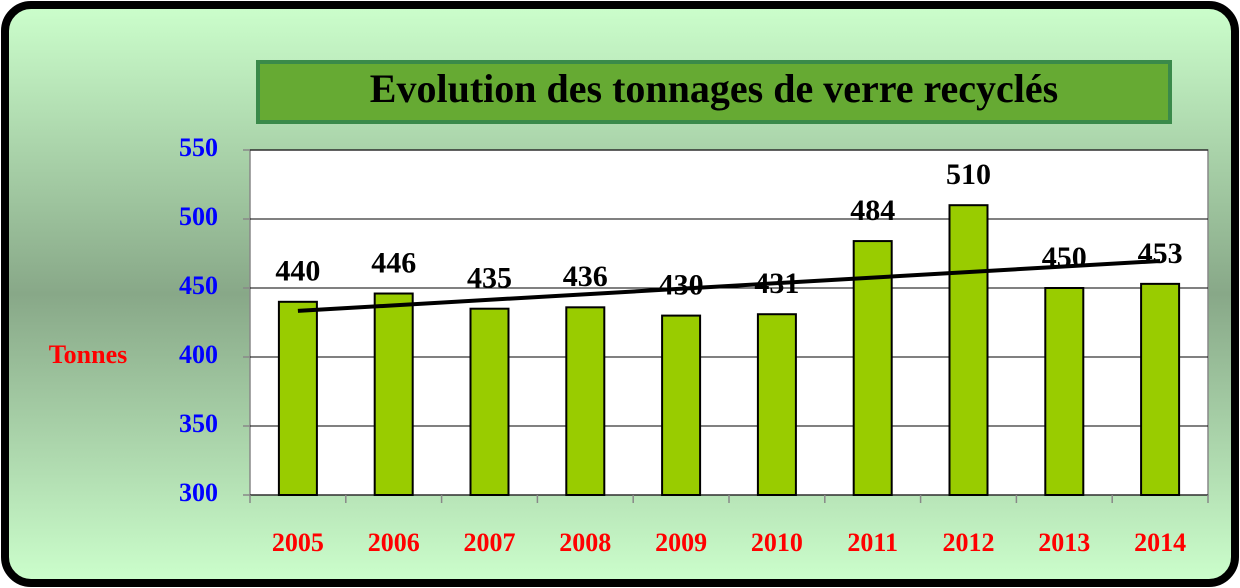  I want to click on value-label: 446, so click(393, 262).